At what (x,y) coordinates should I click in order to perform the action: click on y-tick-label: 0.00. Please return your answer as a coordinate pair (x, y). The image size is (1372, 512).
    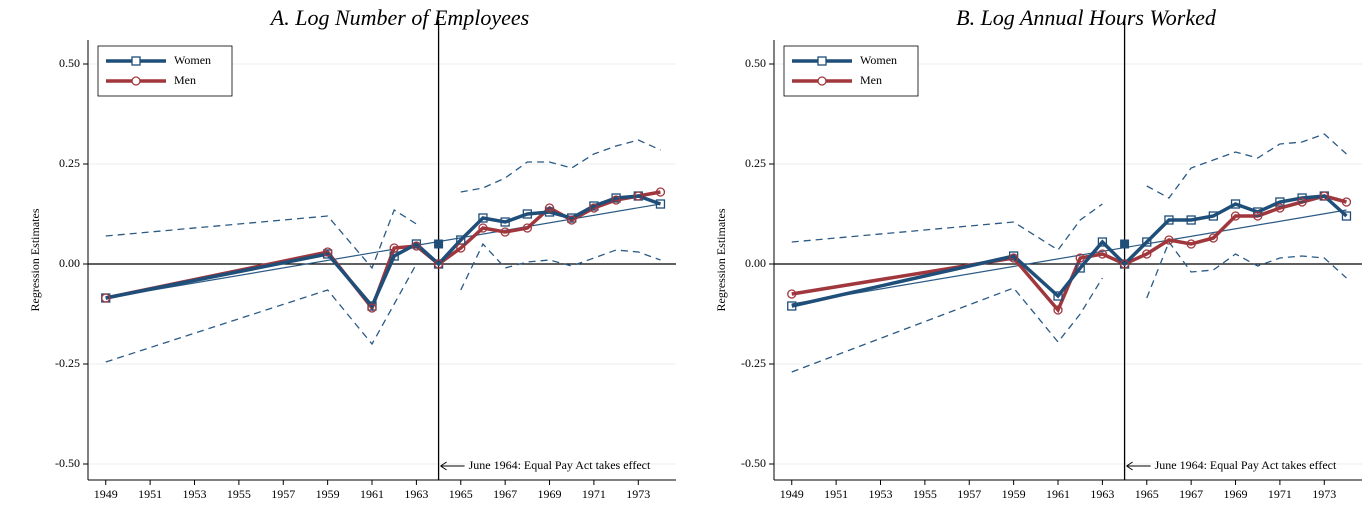
    Looking at the image, I should click on (69, 263).